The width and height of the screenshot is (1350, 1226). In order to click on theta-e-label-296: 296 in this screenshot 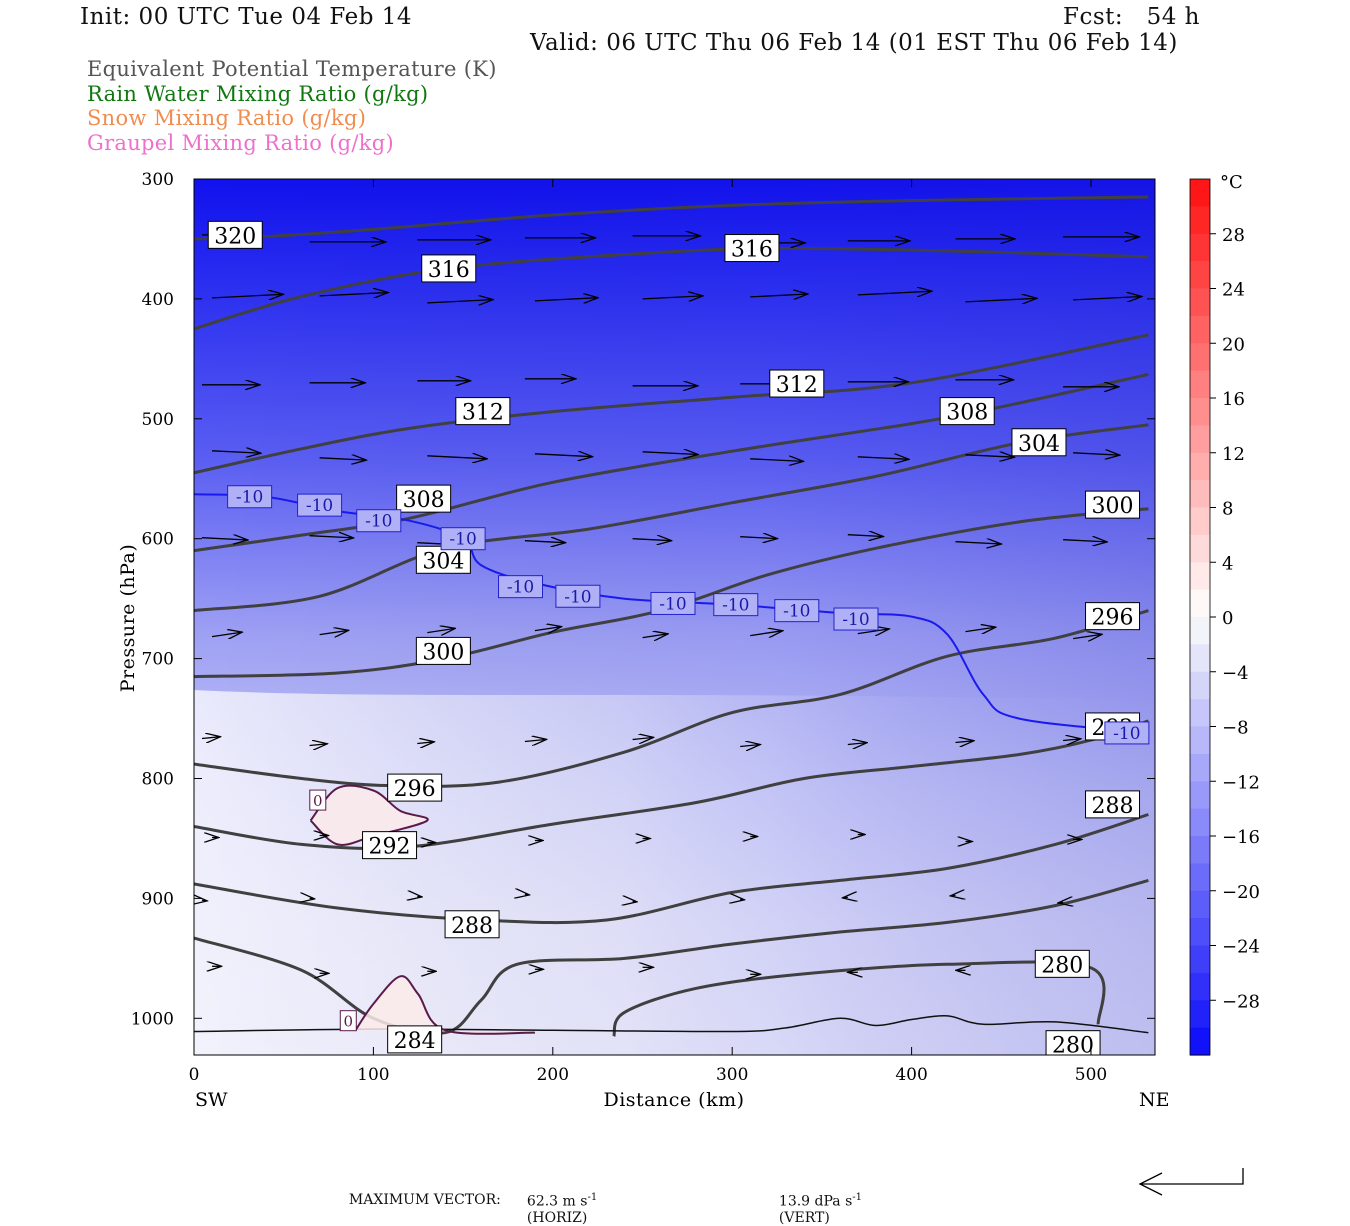, I will do `click(1113, 617)`.